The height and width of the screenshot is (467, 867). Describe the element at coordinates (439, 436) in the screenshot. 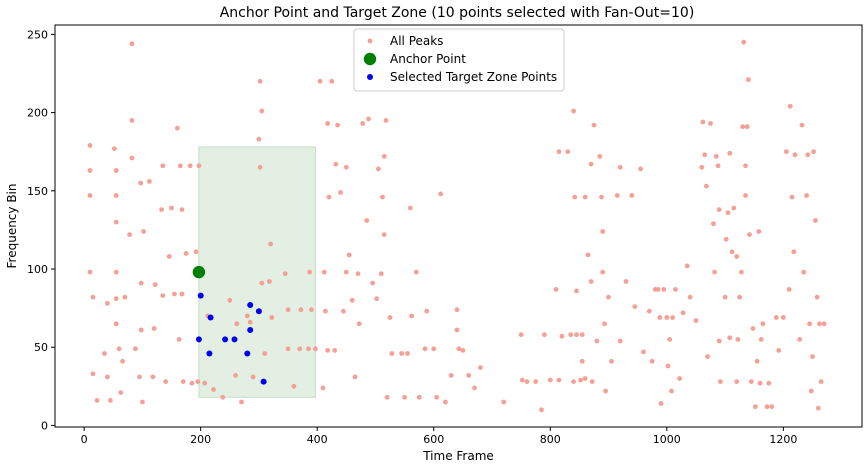

I see `x-axis: 0 200 400 600 800 1000 1200` at that location.